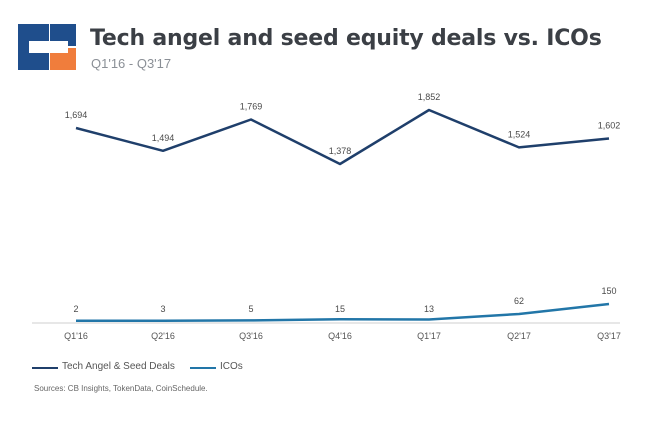 The height and width of the screenshot is (425, 653). What do you see at coordinates (251, 336) in the screenshot?
I see `x-tick-label: Q3'16` at bounding box center [251, 336].